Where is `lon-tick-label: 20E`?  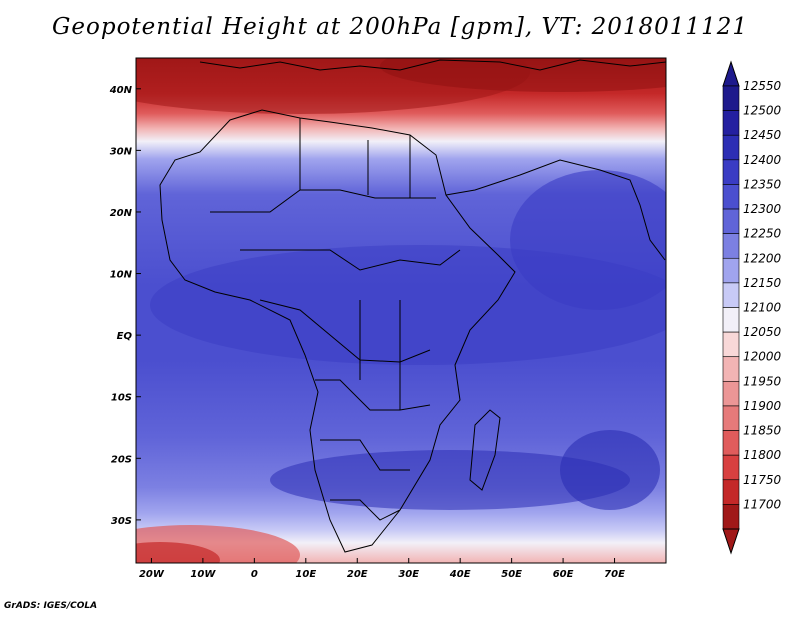 lon-tick-label: 20E is located at coordinates (357, 574).